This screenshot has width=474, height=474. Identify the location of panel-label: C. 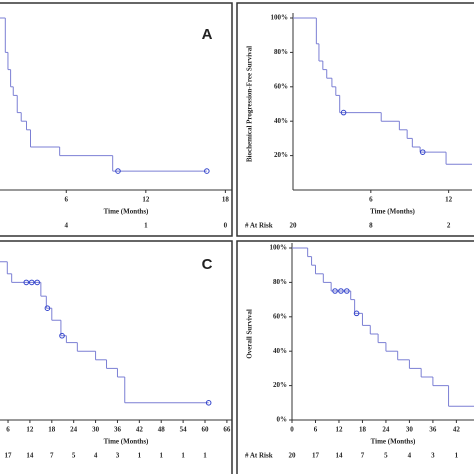
(207, 264).